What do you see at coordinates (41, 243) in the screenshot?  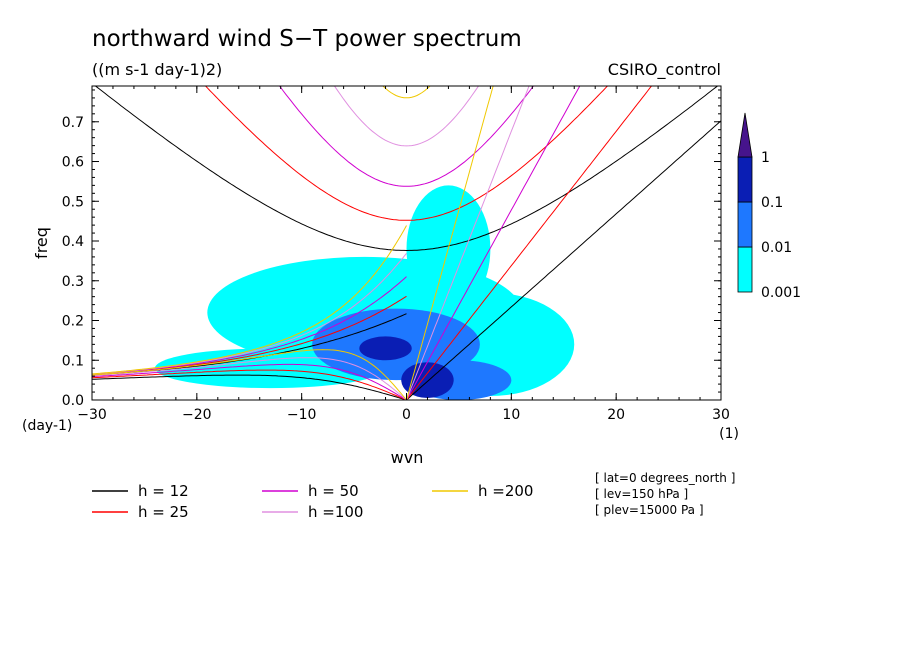 I see `y-axis-label: freq` at bounding box center [41, 243].